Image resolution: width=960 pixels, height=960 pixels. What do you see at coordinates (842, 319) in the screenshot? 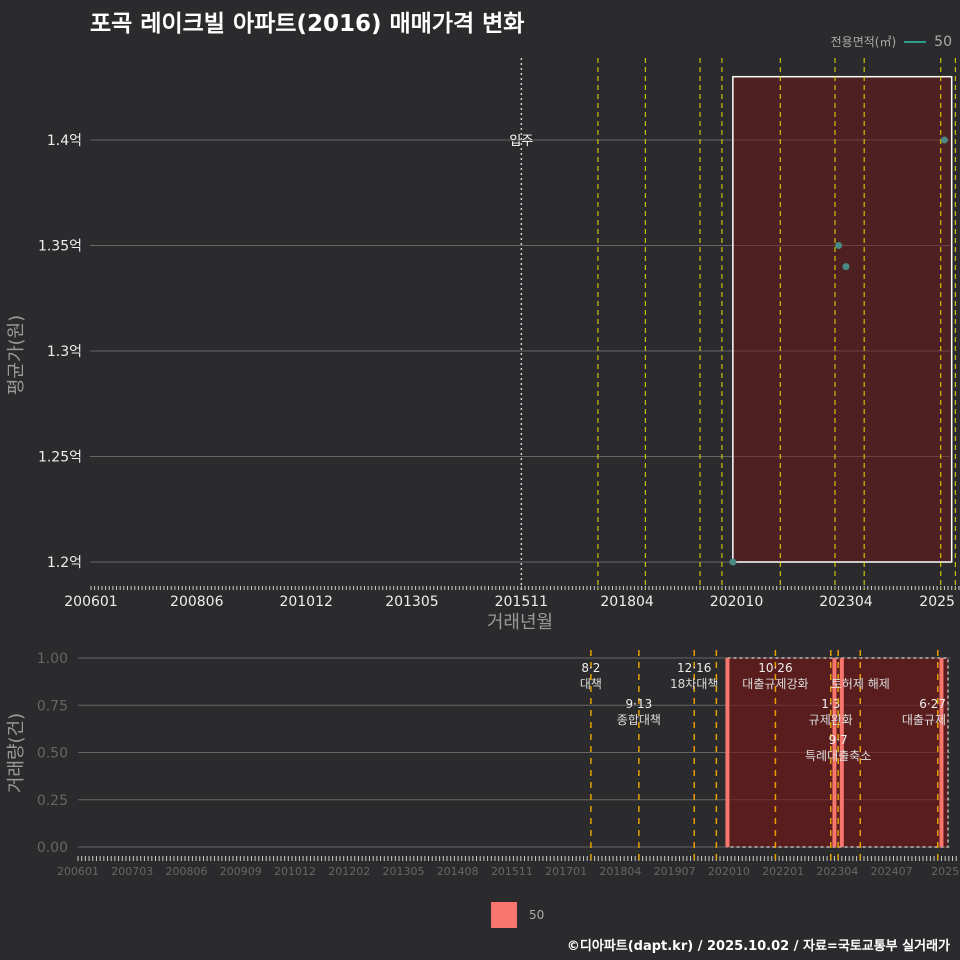
I see `highlight-box` at bounding box center [842, 319].